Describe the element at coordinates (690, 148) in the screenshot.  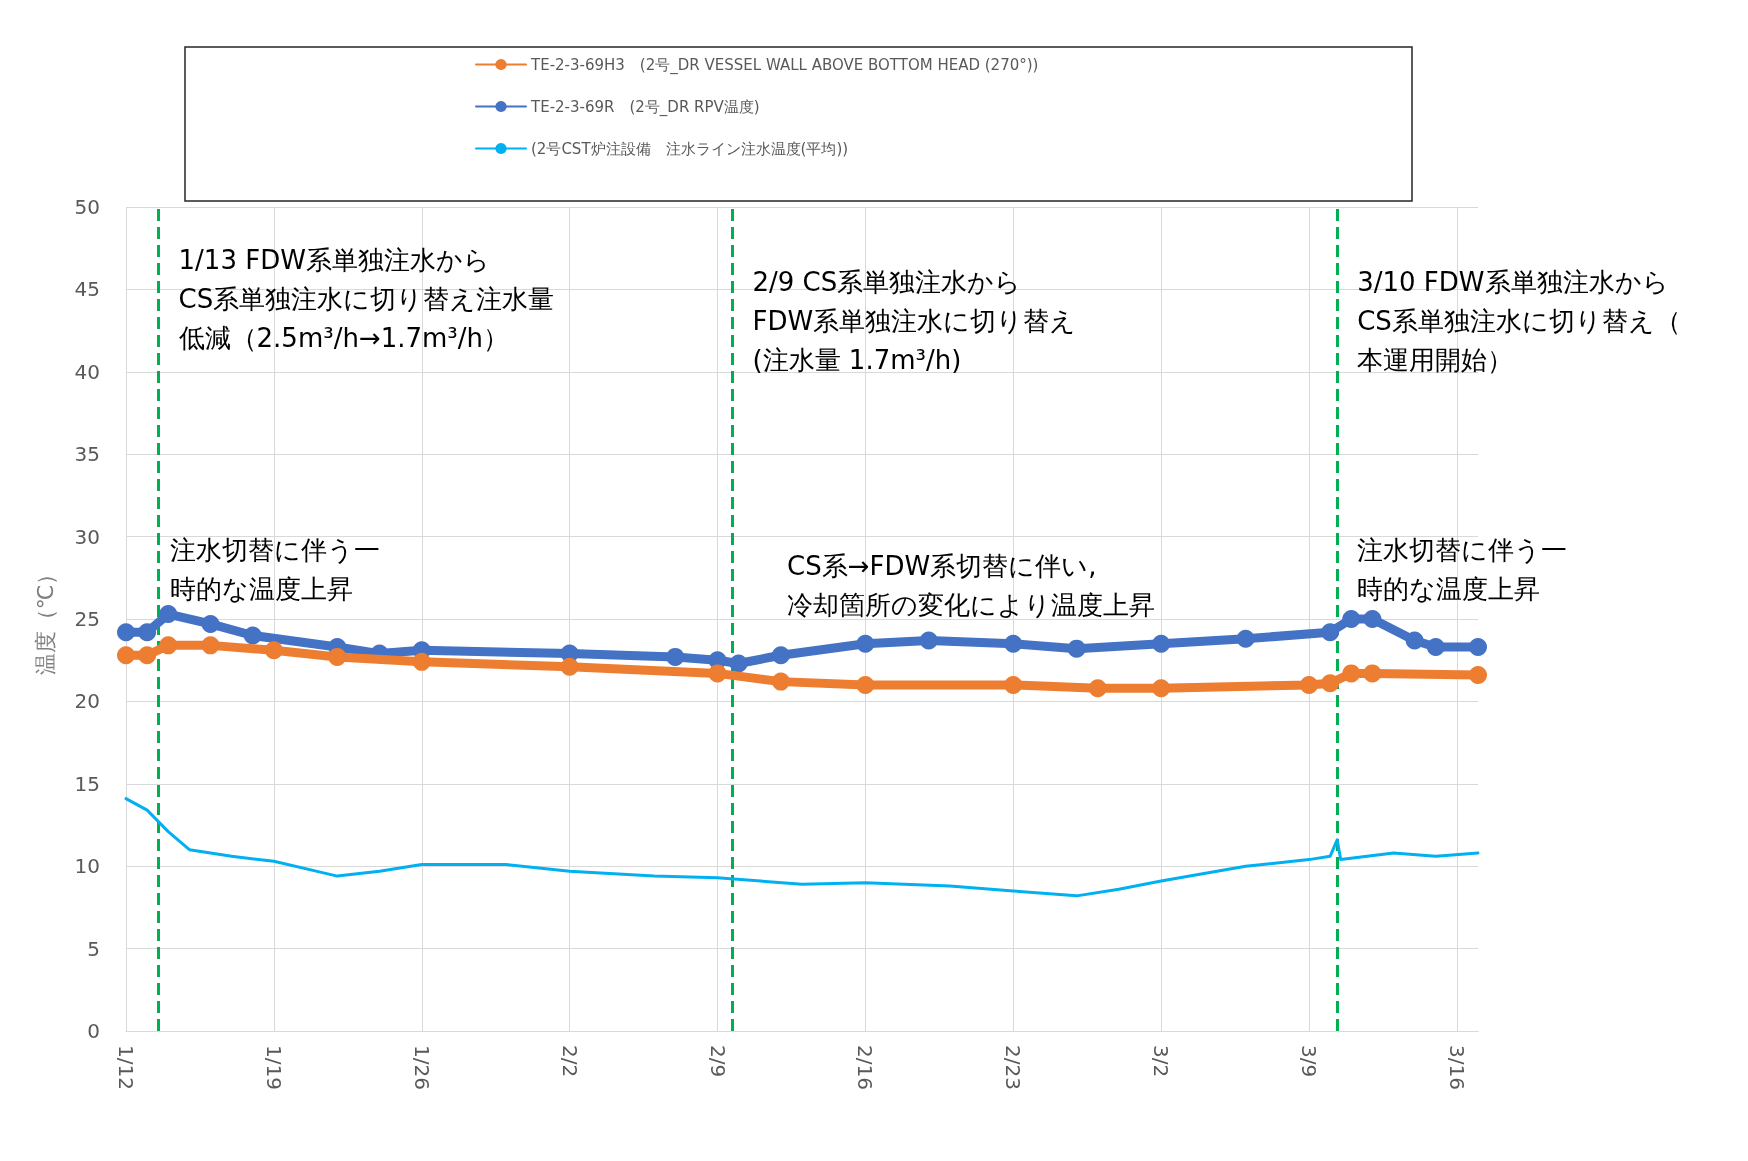
I see `legend-label: (2号CST炉注設備 注水ライン注水温度(平均))` at that location.